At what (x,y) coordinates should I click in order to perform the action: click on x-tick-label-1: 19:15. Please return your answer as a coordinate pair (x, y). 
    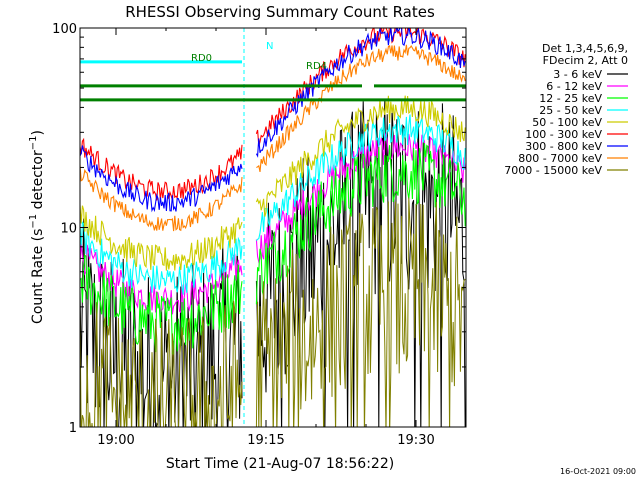
    Looking at the image, I should click on (265, 440).